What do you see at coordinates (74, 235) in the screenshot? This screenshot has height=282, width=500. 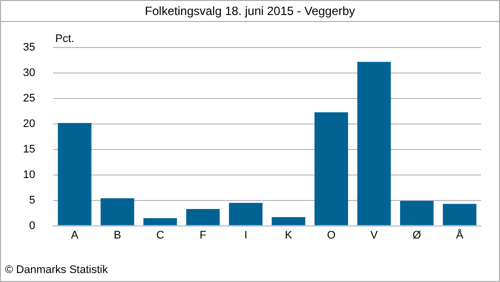 I see `x-tick-label: A` at bounding box center [74, 235].